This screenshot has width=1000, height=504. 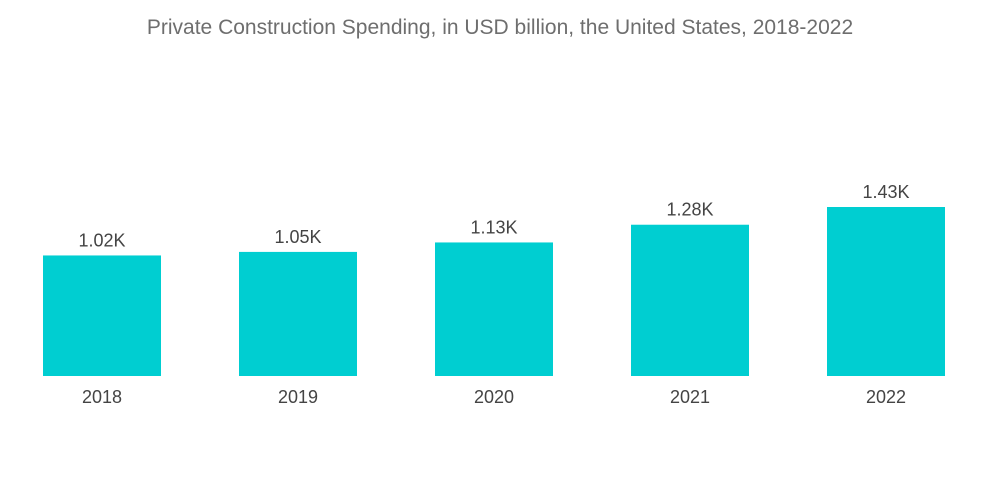 I want to click on x-tick-label-2021: 2021, so click(x=690, y=397).